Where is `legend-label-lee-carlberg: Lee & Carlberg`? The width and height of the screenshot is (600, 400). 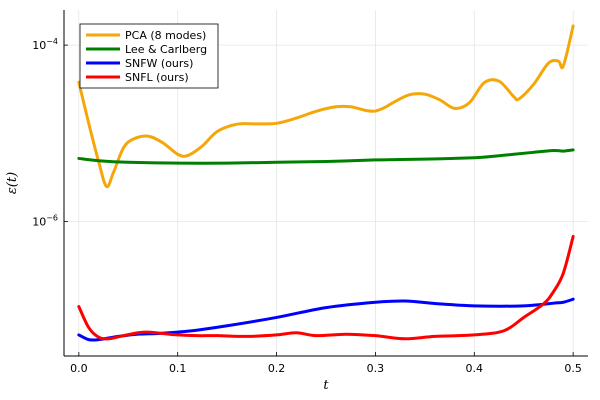 legend-label-lee-carlberg: Lee & Carlberg is located at coordinates (166, 49).